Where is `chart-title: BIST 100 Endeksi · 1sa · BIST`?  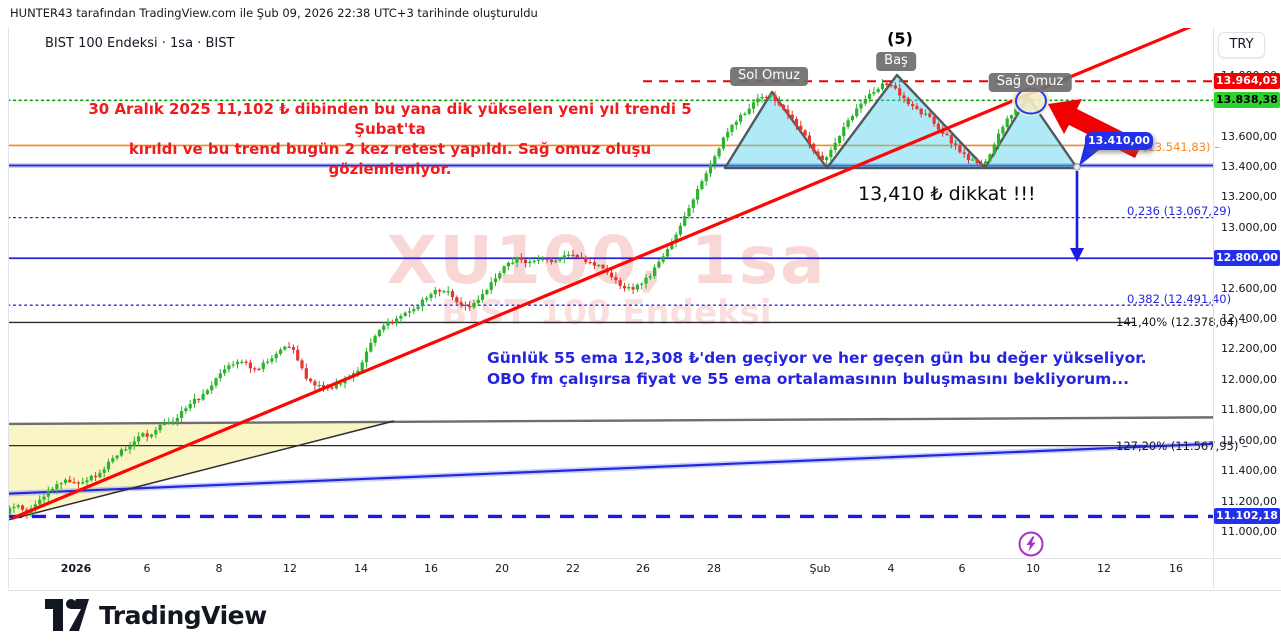
chart-title: BIST 100 Endeksi · 1sa · BIST is located at coordinates (140, 43).